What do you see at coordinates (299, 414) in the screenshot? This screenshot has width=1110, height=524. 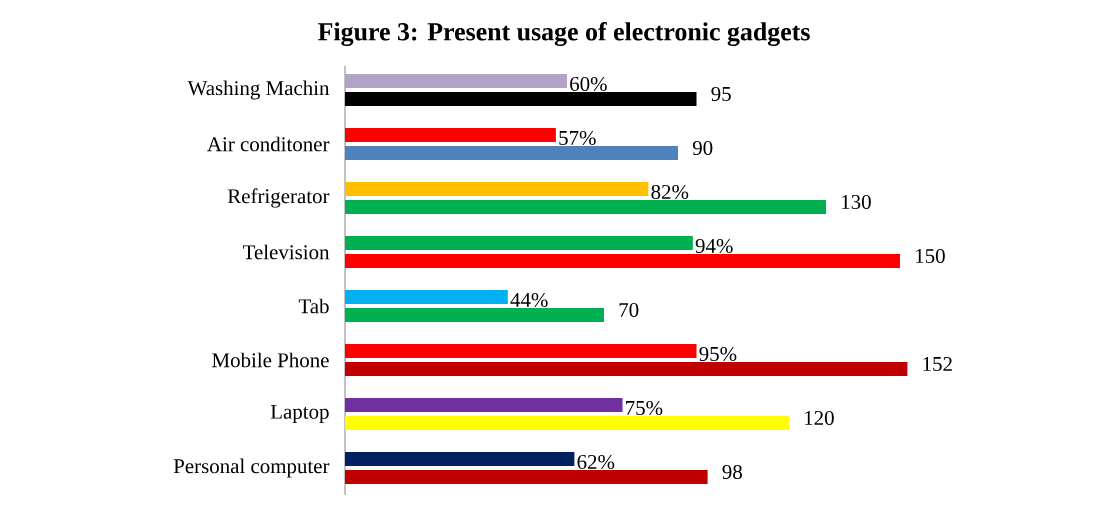 I see `y-tick-label: Laptop` at bounding box center [299, 414].